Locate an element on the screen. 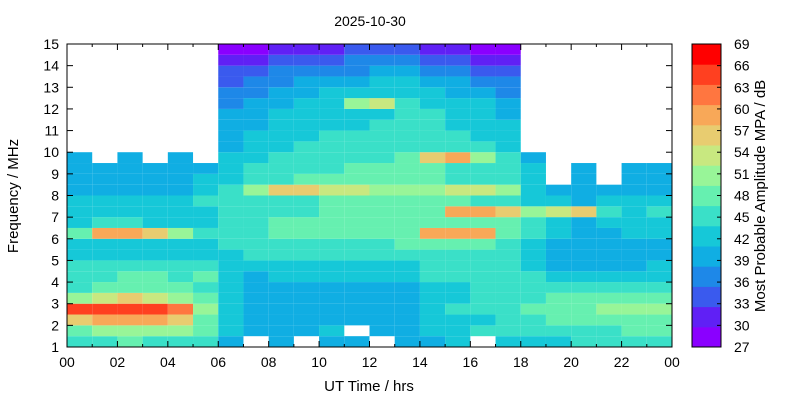 The image size is (800, 400). colorbar-tick-label: 27 is located at coordinates (742, 347).